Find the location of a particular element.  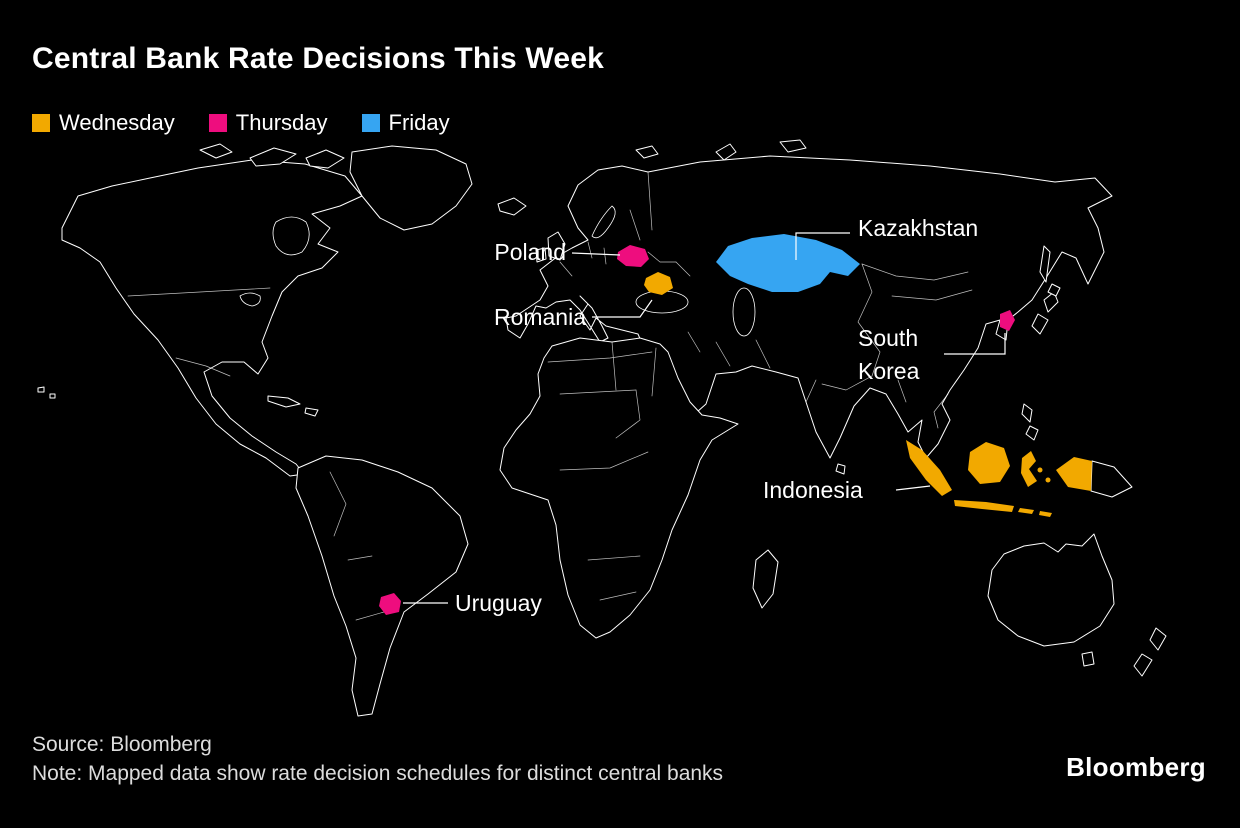

legend-item-friday: Friday is located at coordinates (405, 123).